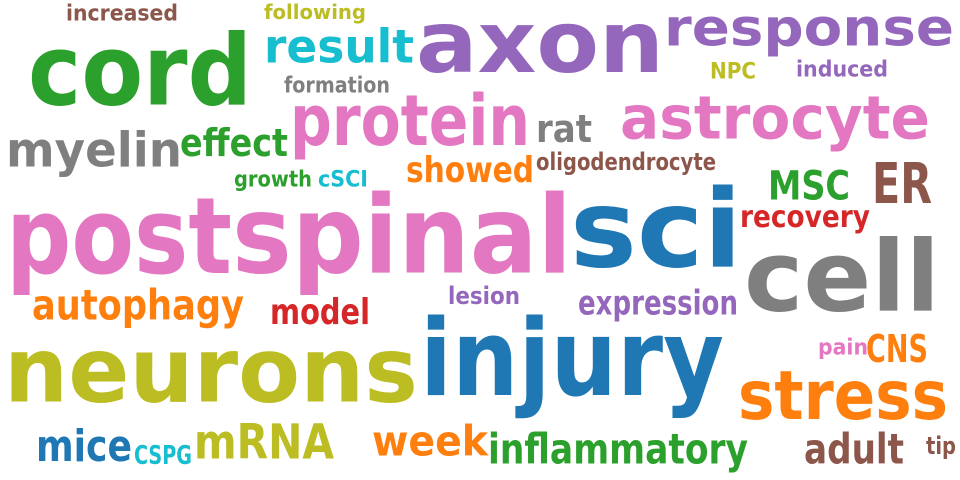 Image resolution: width=960 pixels, height=480 pixels. What do you see at coordinates (626, 161) in the screenshot?
I see `word-oligodendrocyte: oligodendrocyte` at bounding box center [626, 161].